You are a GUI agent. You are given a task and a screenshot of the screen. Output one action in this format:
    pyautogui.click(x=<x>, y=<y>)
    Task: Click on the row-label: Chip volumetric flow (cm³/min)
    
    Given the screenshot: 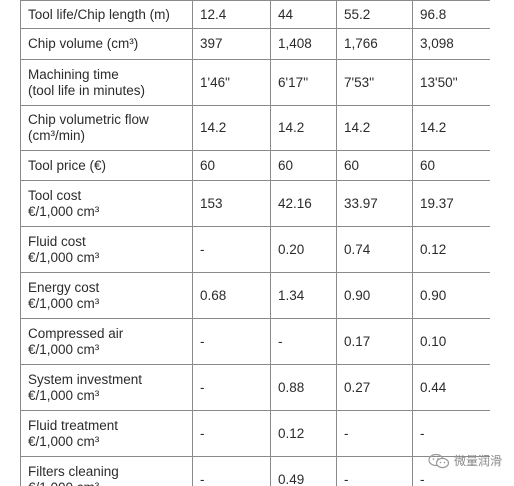 What is the action you would take?
    pyautogui.click(x=106, y=128)
    